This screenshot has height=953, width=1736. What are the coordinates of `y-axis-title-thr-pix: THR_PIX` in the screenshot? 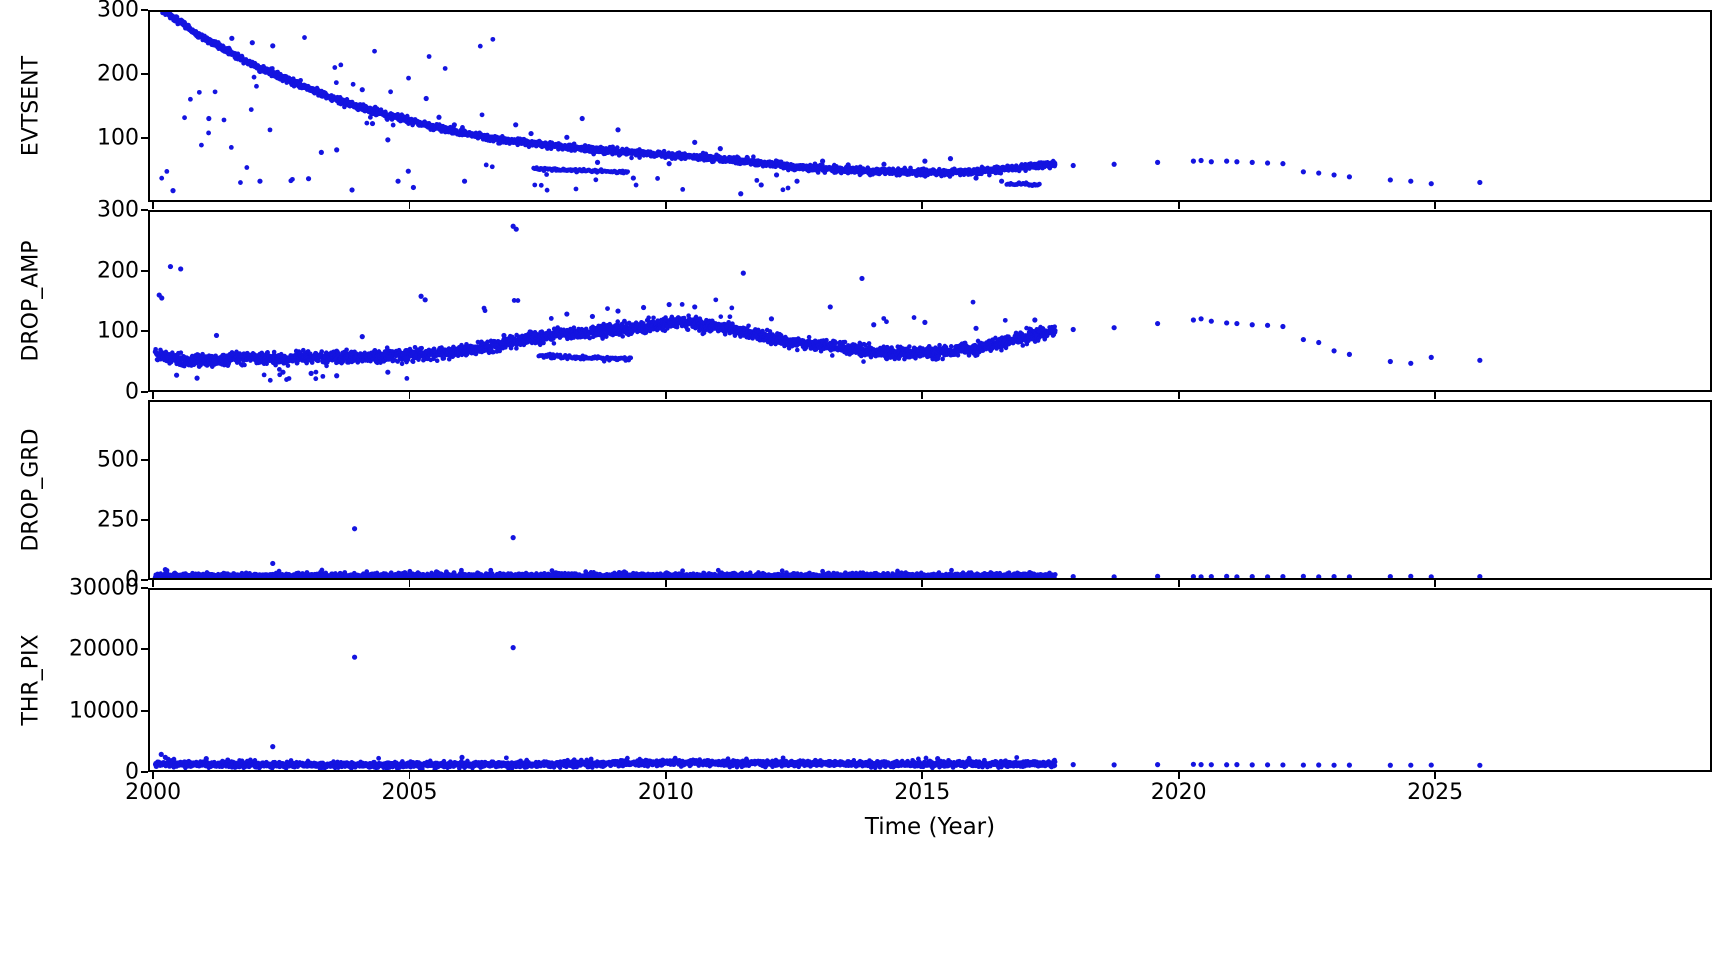 It's located at (31, 680).